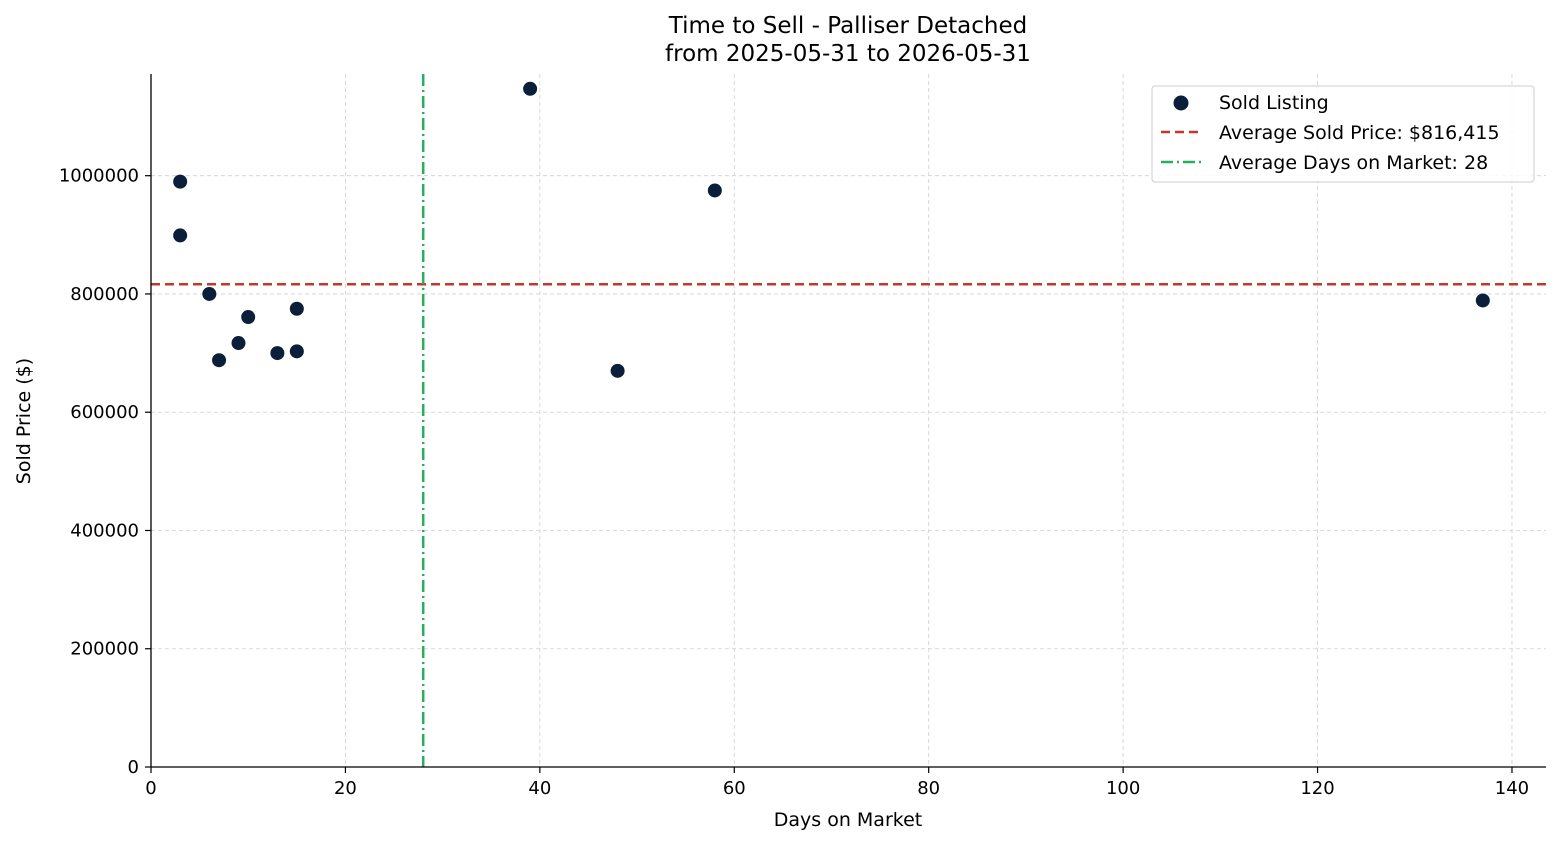  I want to click on x-tick-label: 80, so click(928, 788).